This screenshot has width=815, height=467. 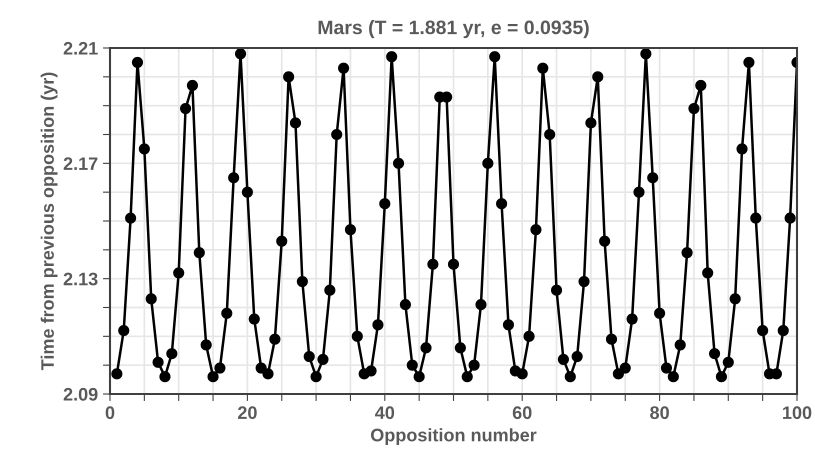 What do you see at coordinates (797, 413) in the screenshot?
I see `x-tick-label: 100` at bounding box center [797, 413].